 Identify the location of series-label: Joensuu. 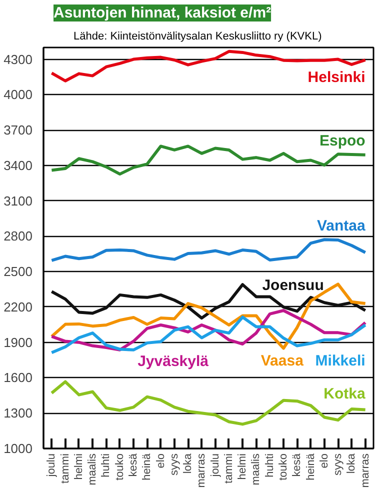
(293, 285).